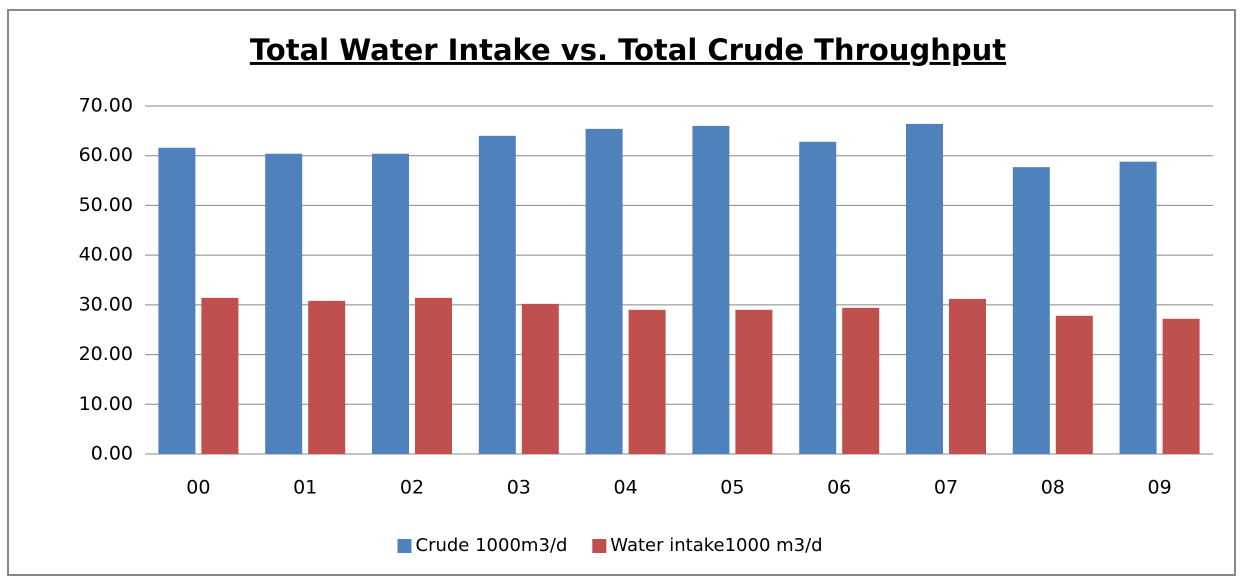 The image size is (1243, 581). What do you see at coordinates (626, 488) in the screenshot?
I see `x-tick-label: 04` at bounding box center [626, 488].